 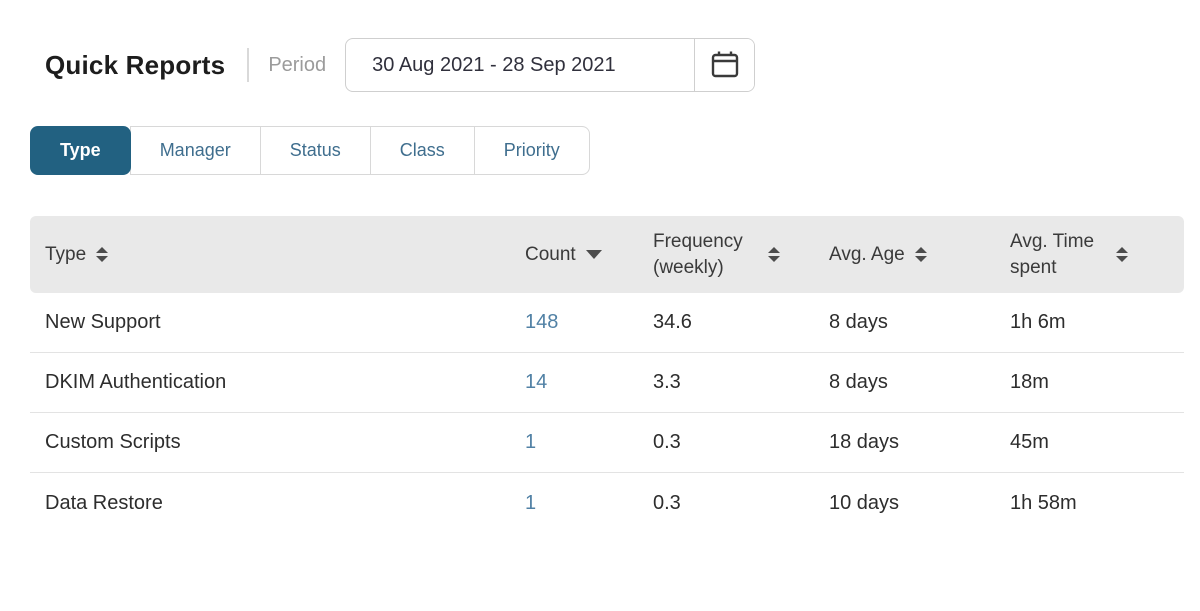 I want to click on avg-time-spent-cell: 1h 6m, so click(x=1038, y=322).